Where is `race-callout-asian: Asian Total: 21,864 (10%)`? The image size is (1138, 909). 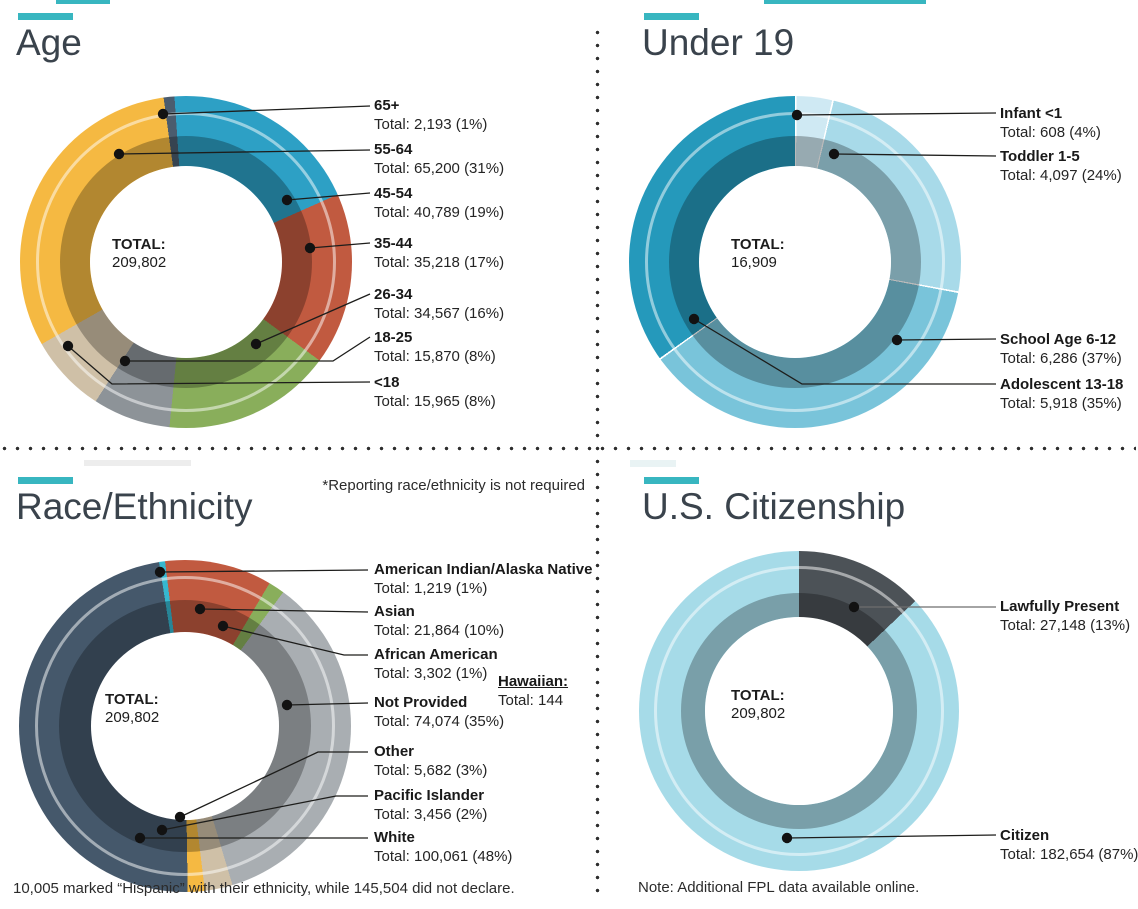
race-callout-asian: Asian Total: 21,864 (10%) is located at coordinates (439, 621).